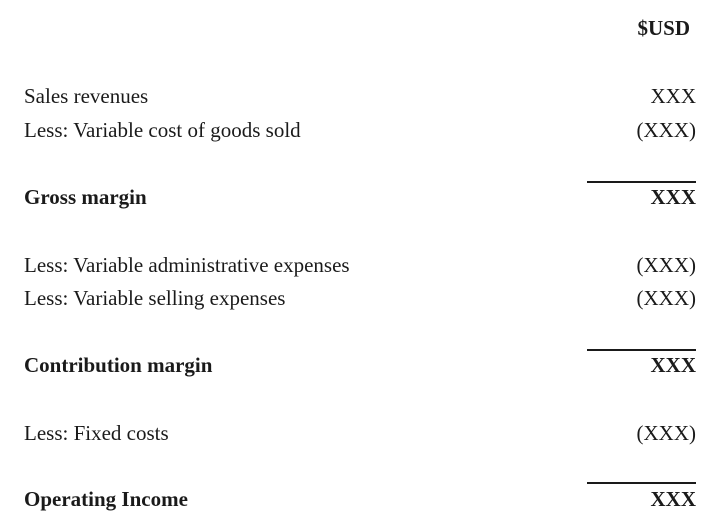  Describe the element at coordinates (86, 96) in the screenshot. I see `row-label: Sales revenues` at that location.